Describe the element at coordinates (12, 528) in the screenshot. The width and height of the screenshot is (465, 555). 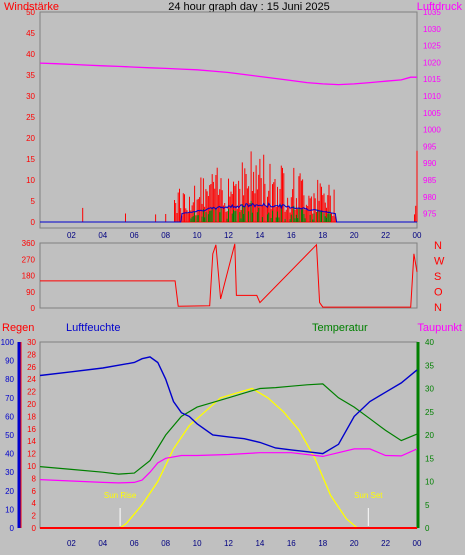
I see `humidity-y-tick: 0` at that location.